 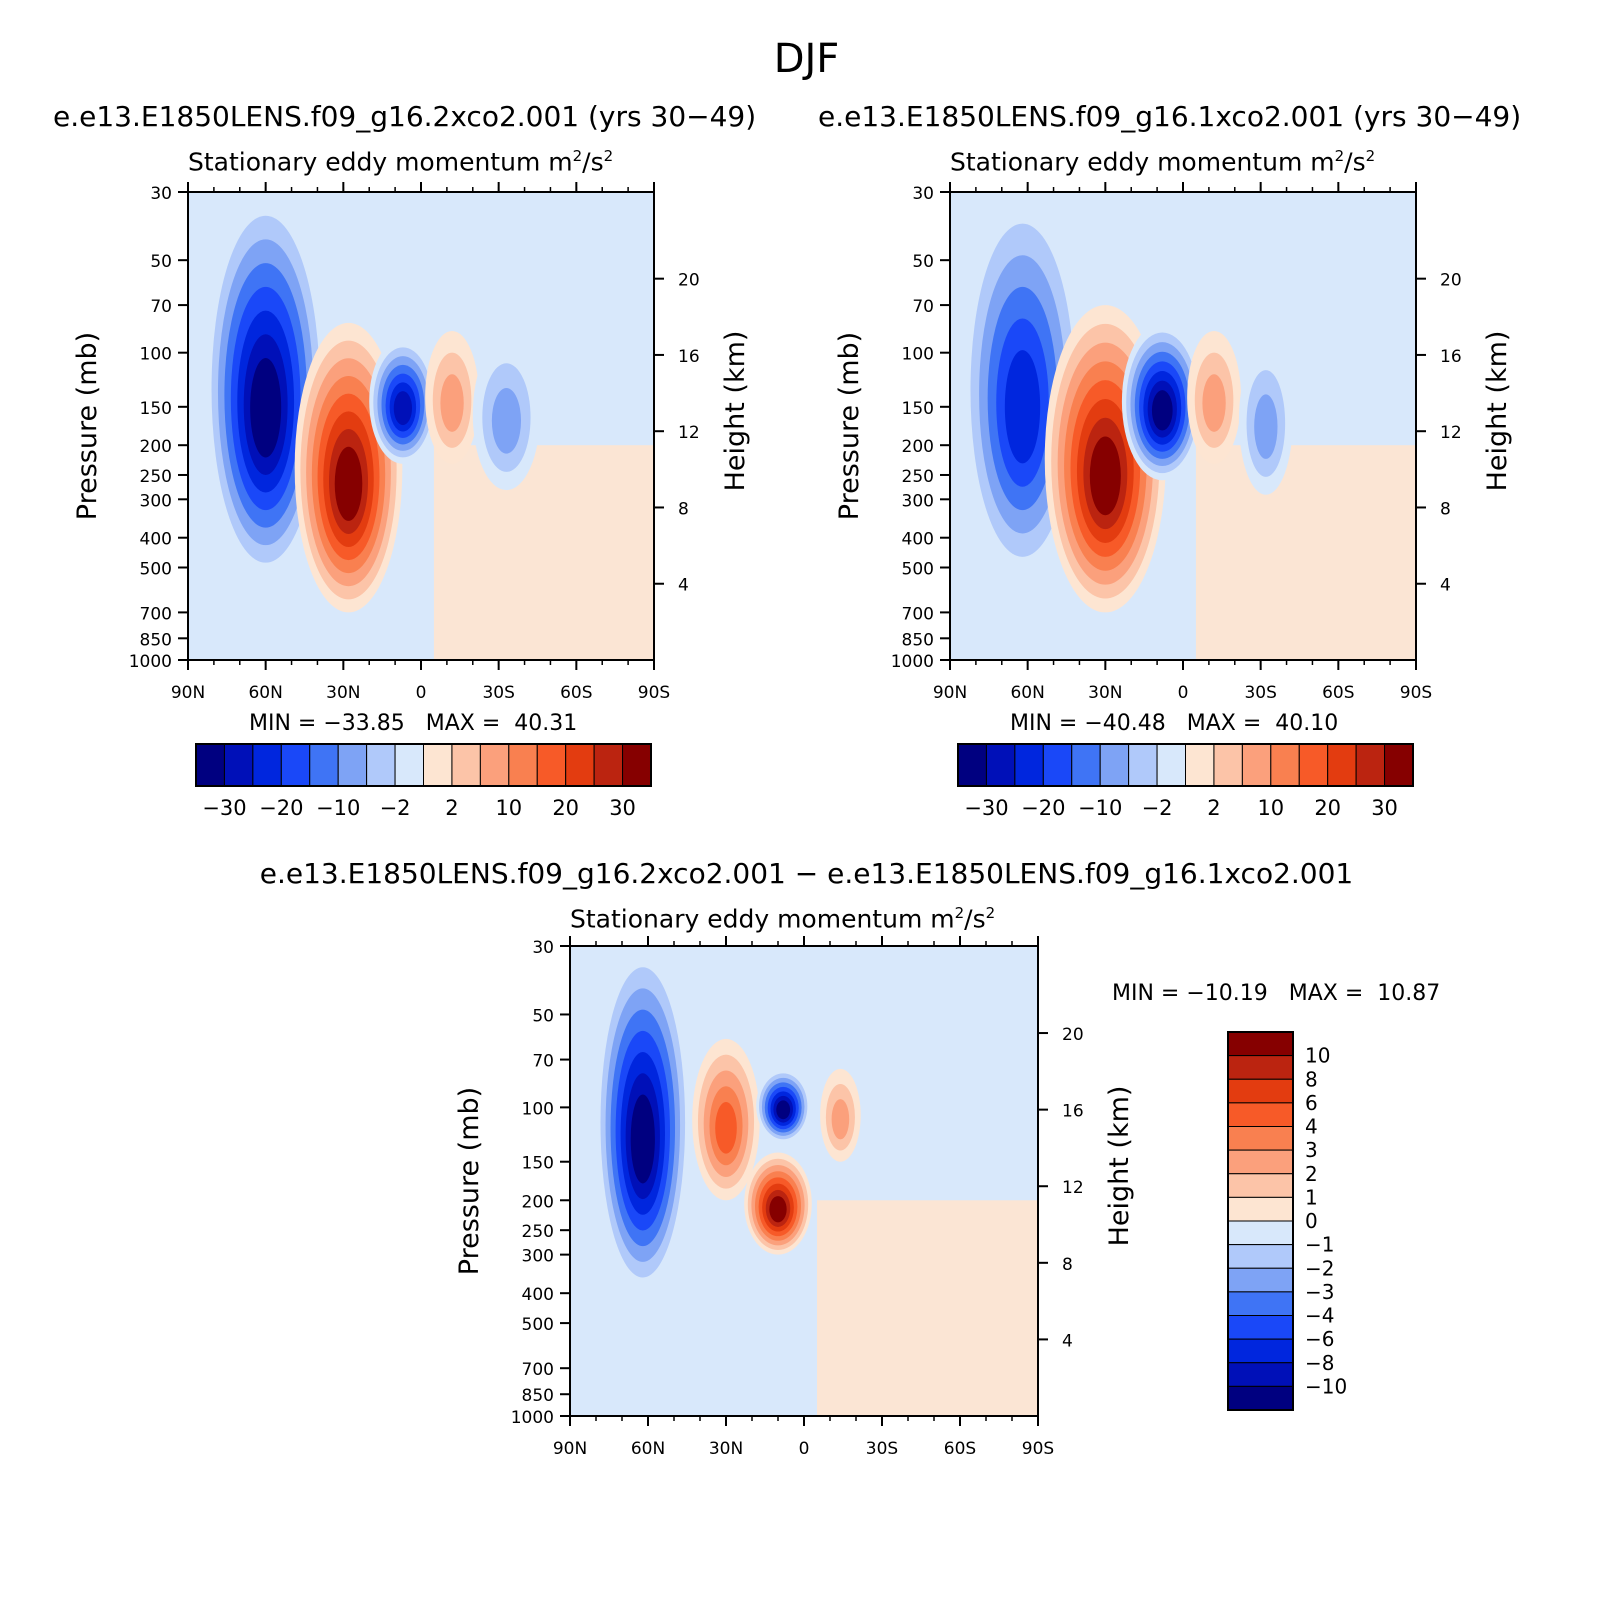 I want to click on y-right-tick-label: 4, so click(x=683, y=586).